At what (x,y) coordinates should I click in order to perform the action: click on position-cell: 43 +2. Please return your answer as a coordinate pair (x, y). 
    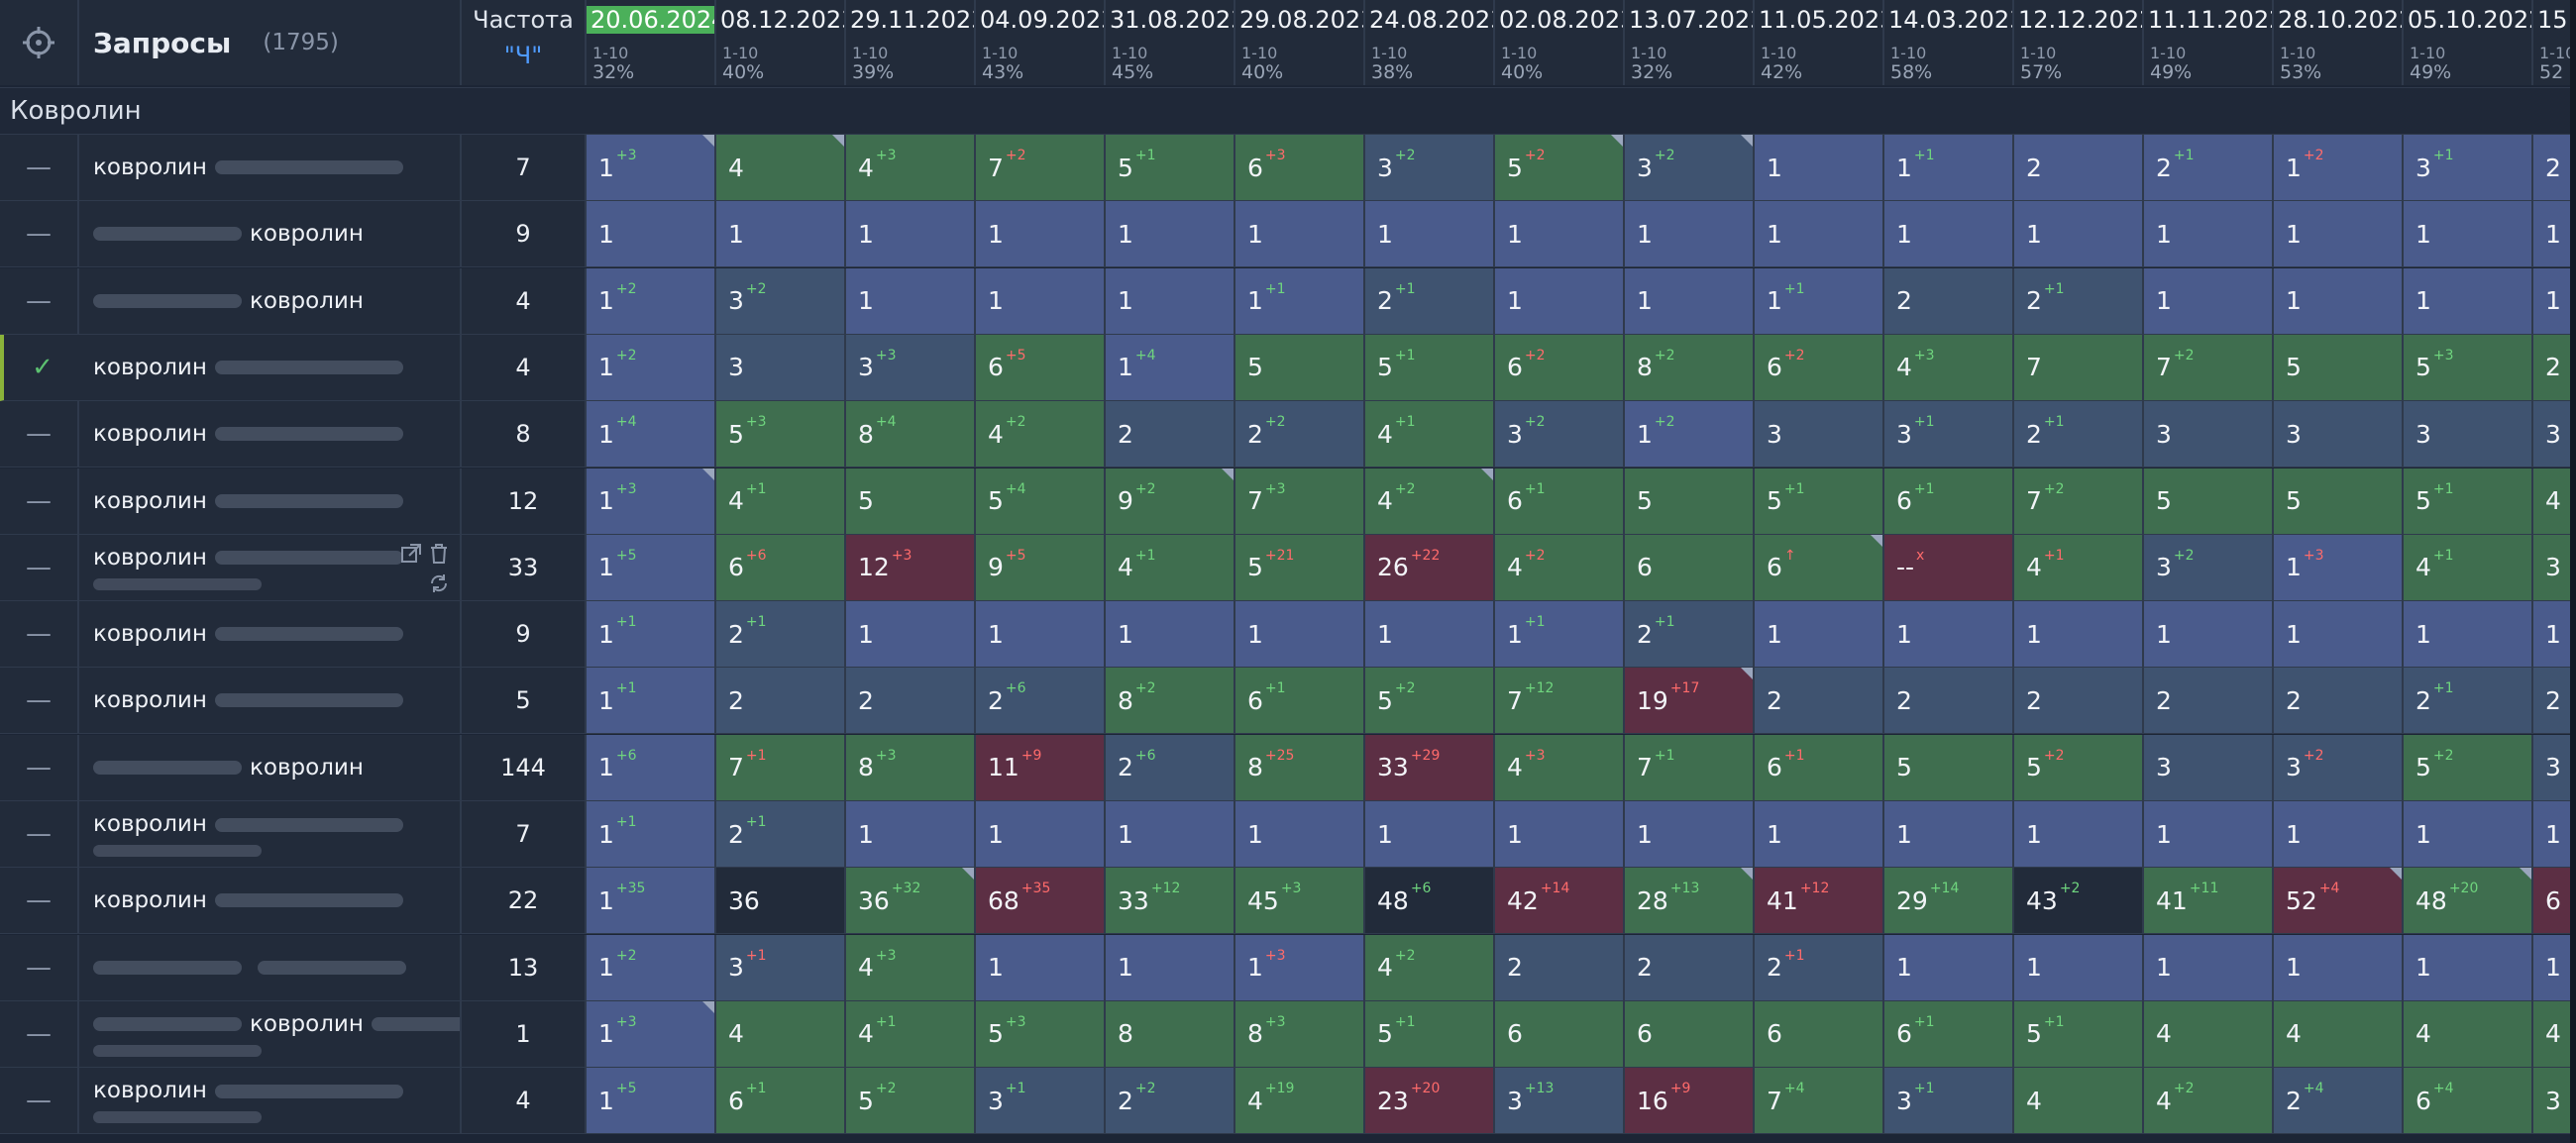
    Looking at the image, I should click on (2079, 901).